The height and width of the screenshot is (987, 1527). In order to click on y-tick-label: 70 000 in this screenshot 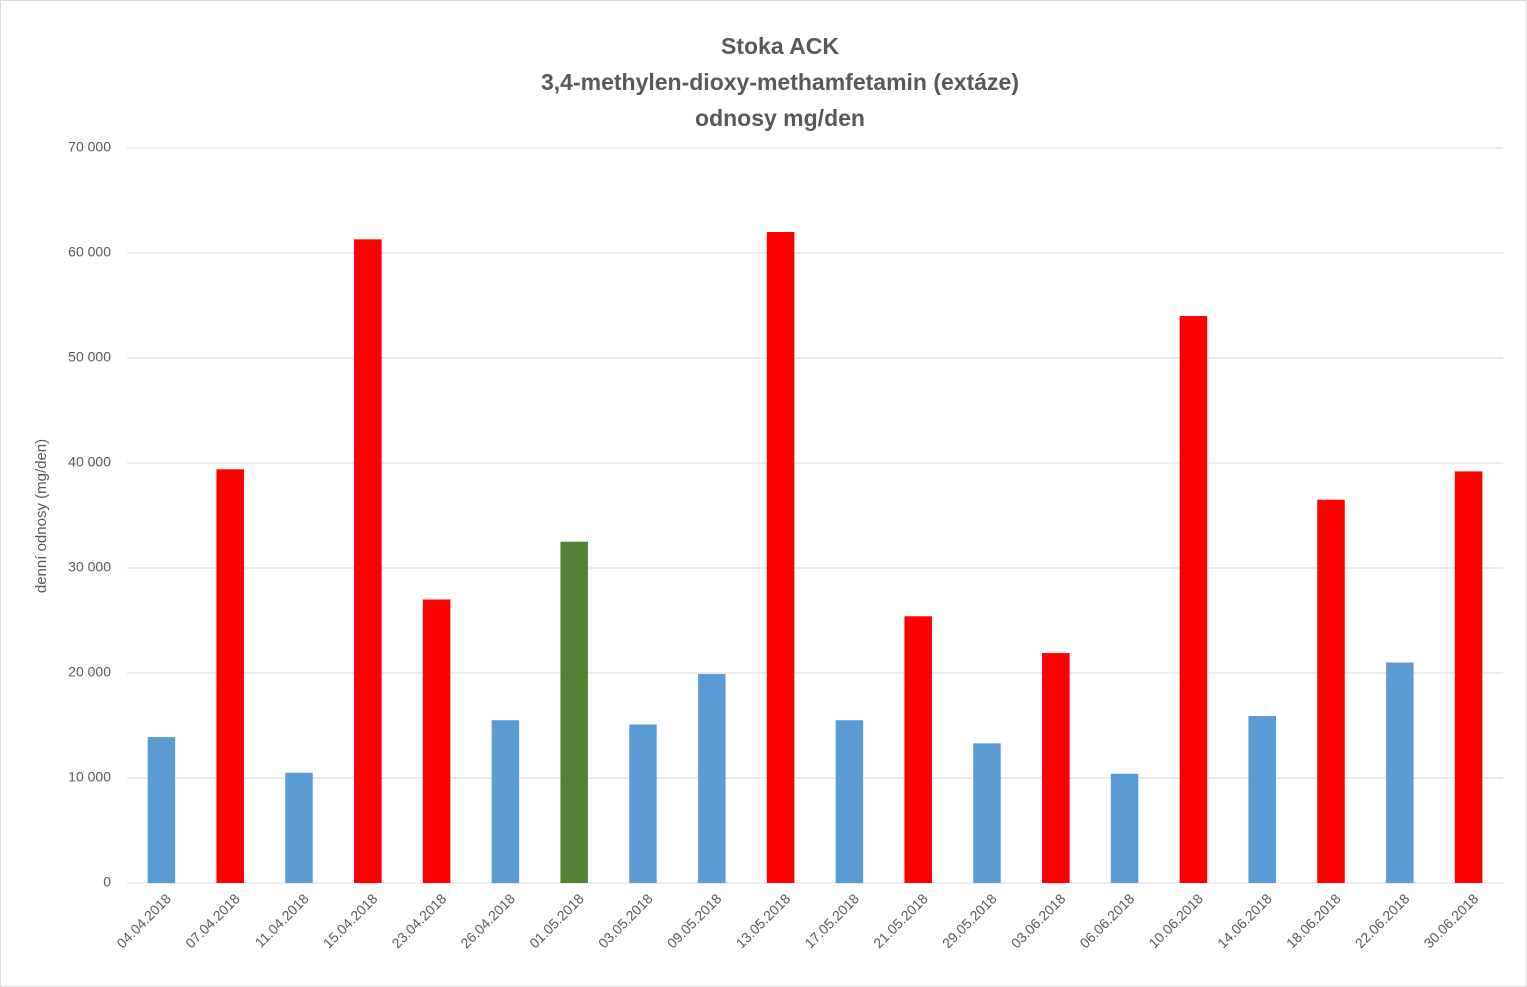, I will do `click(89, 147)`.